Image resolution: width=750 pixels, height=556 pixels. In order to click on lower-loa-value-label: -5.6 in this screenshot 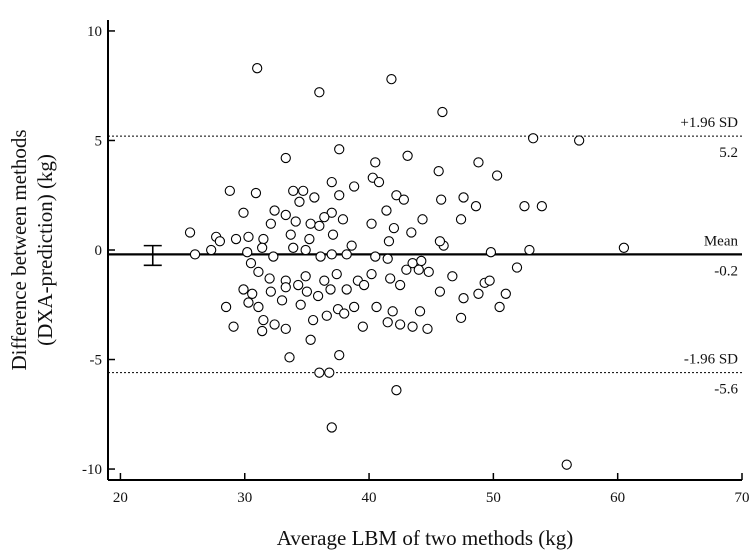, I will do `click(726, 390)`.